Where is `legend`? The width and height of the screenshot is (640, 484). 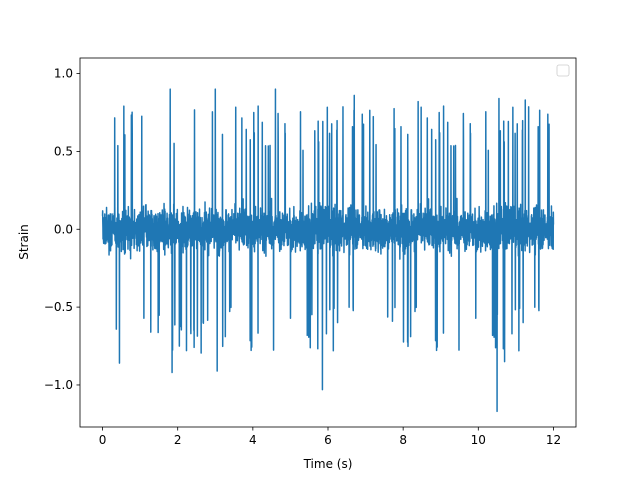
legend is located at coordinates (563, 70).